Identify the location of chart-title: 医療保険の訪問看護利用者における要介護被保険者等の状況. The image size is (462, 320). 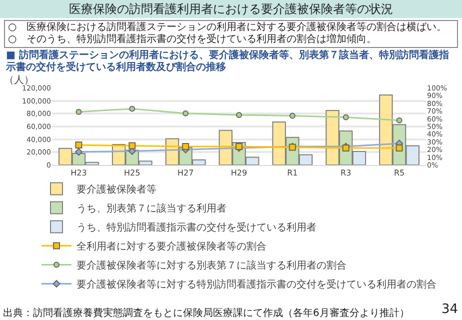
(231, 9).